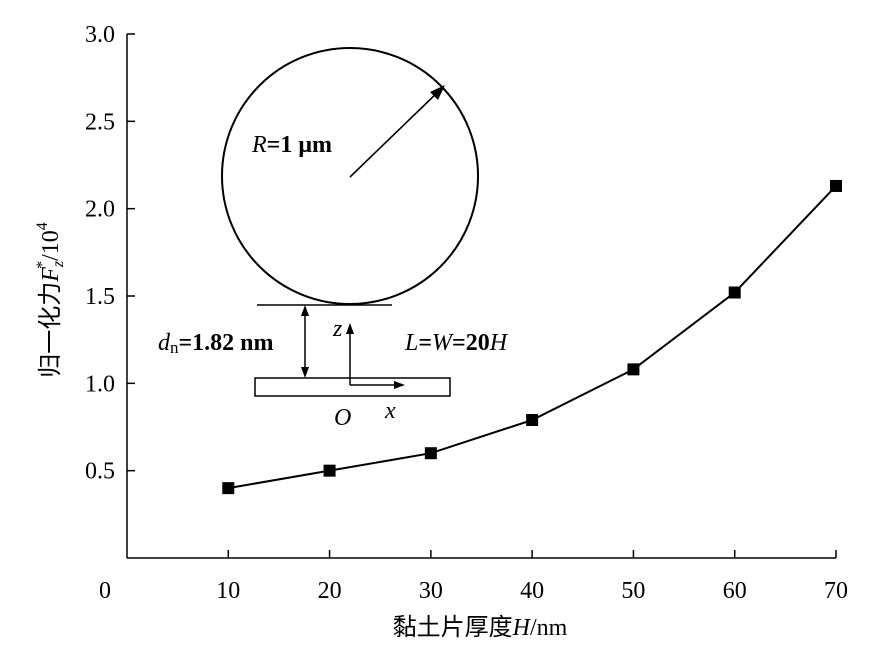 This screenshot has height=655, width=890. Describe the element at coordinates (305, 310) in the screenshot. I see `gap-arrowhead-up` at that location.